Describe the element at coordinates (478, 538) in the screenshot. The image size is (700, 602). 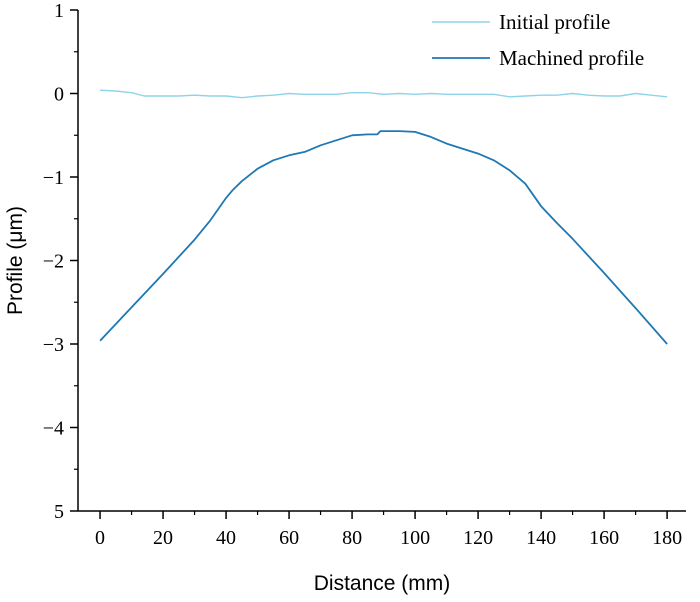
I see `x-tick-label: 120` at that location.